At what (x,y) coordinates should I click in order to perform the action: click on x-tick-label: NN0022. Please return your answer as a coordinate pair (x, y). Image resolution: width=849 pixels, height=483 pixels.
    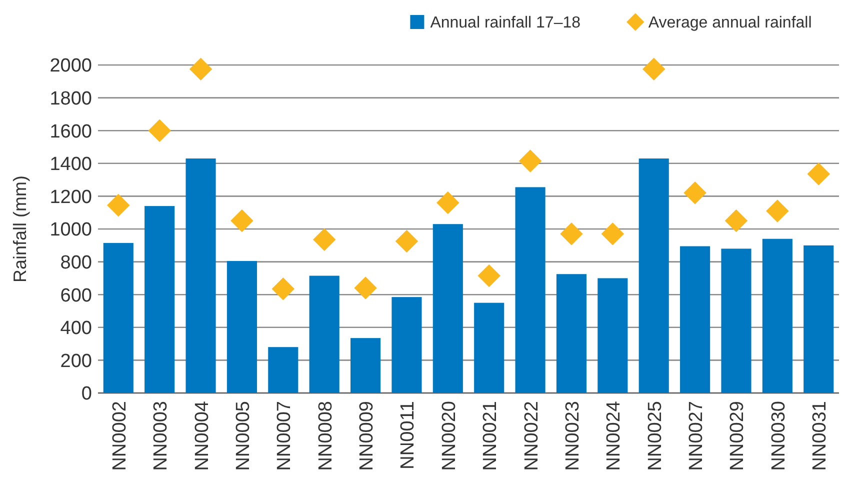
    Looking at the image, I should click on (531, 436).